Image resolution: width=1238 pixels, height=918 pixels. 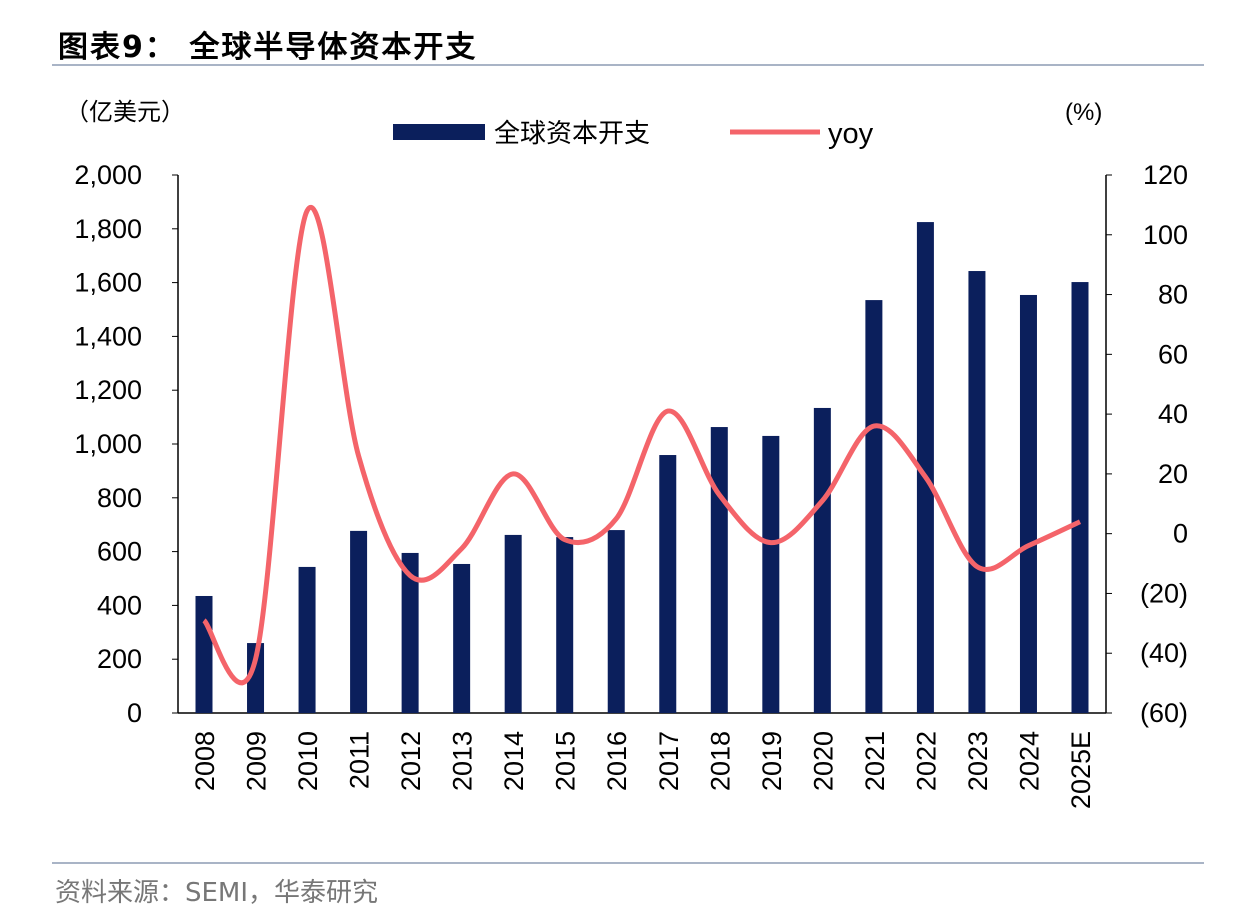 I want to click on bar-2020, so click(x=822, y=560).